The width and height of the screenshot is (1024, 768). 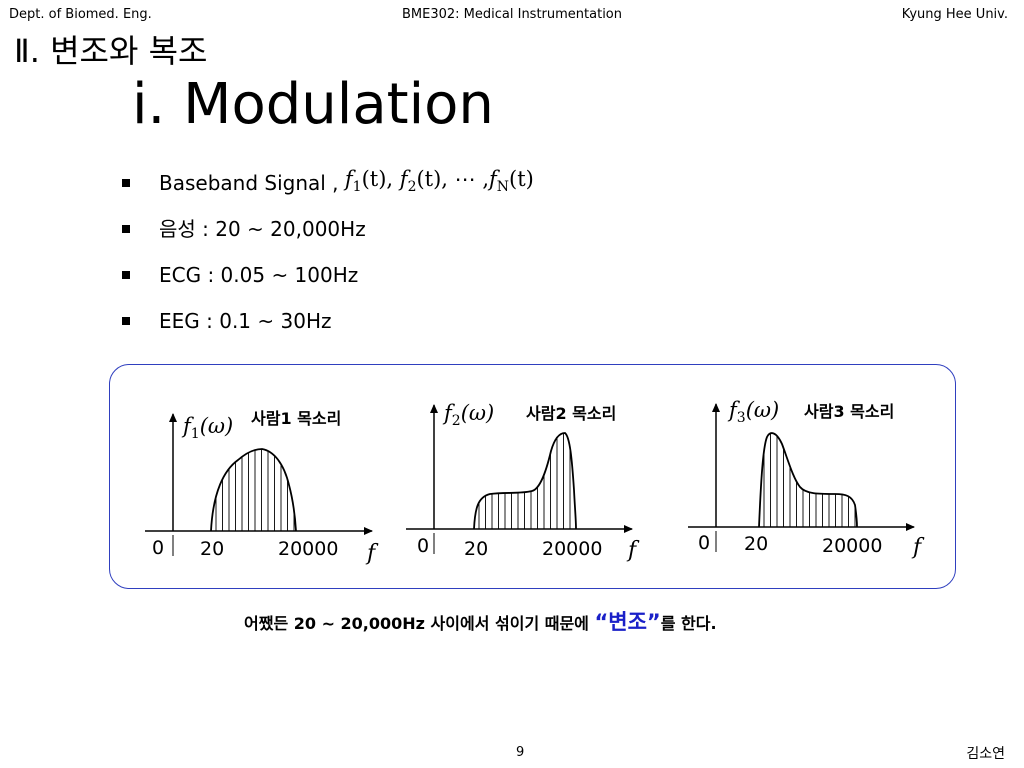 I want to click on section-title: Ⅱ. 변조와 복조, so click(x=111, y=51).